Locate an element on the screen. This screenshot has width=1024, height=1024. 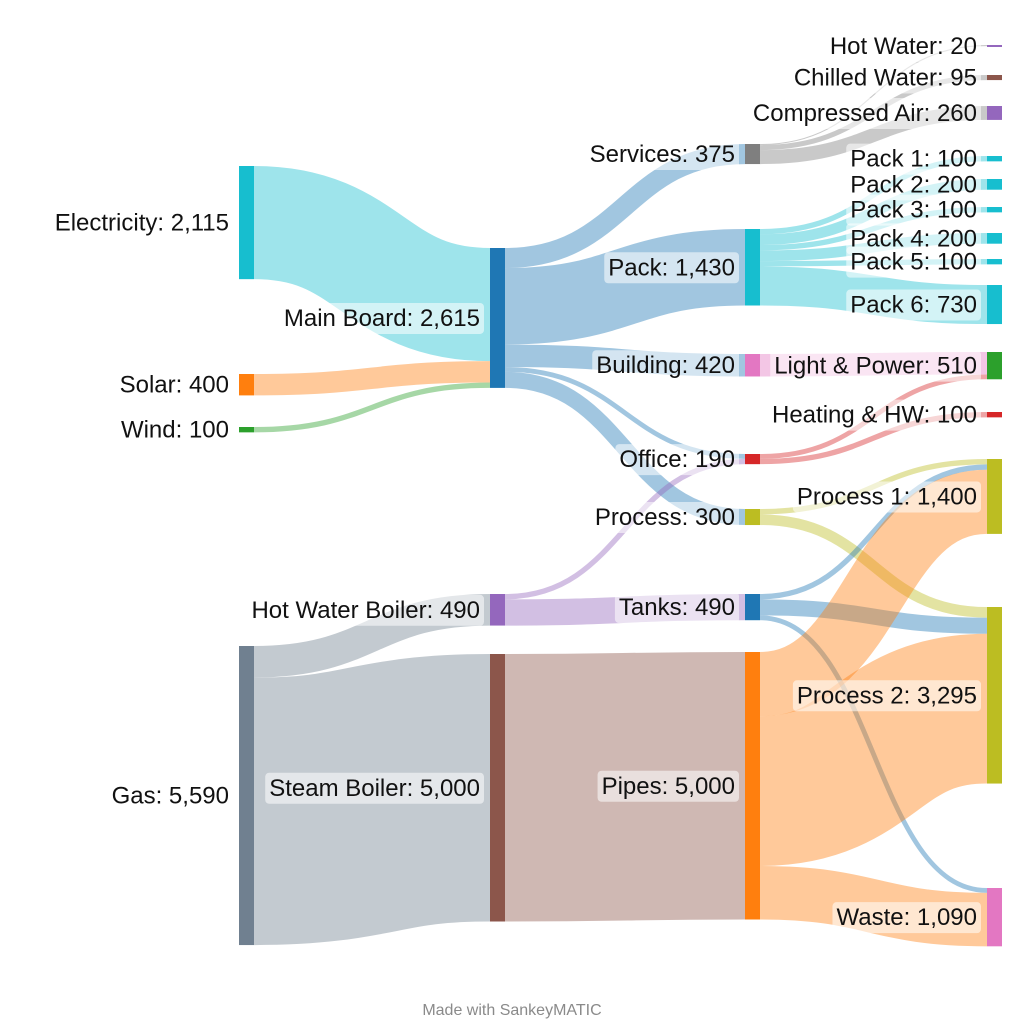
node-label-text: Solar: 400 is located at coordinates (174, 385).